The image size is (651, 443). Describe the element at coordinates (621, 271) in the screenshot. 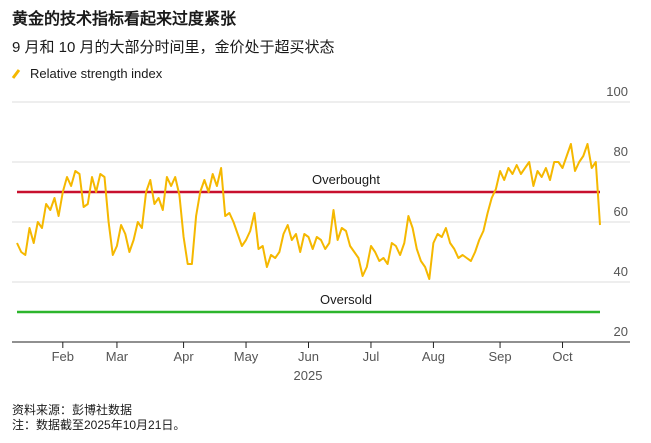

I see `y-tick-label: 40` at that location.